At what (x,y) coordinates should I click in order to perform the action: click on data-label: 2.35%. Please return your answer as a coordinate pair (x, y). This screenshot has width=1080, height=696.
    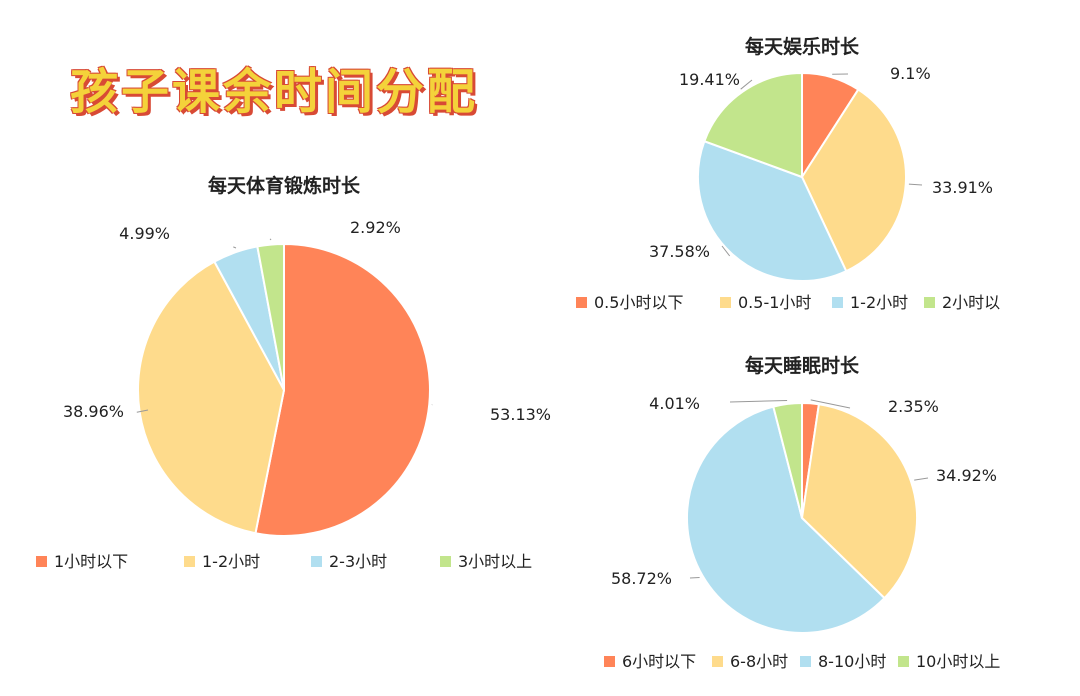
    Looking at the image, I should click on (913, 406).